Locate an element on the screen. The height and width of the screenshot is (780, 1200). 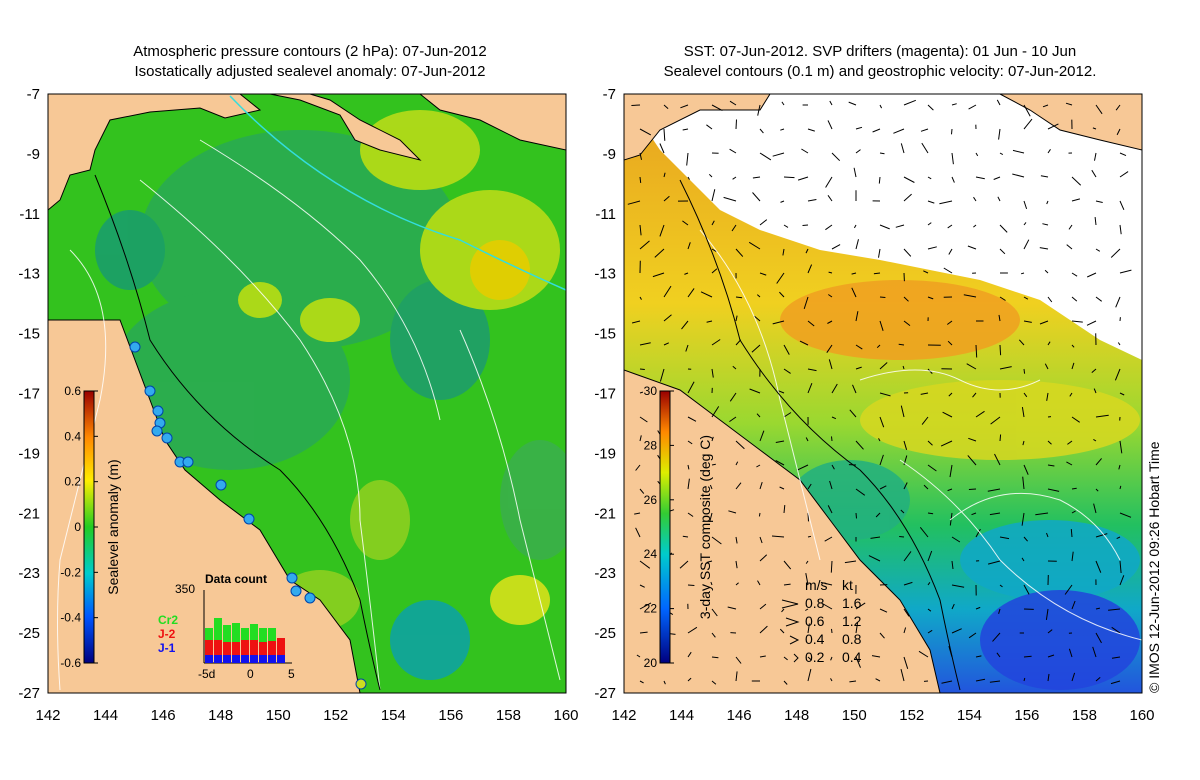
sla-colorbar-tick-label: 0 is located at coordinates (77, 527).